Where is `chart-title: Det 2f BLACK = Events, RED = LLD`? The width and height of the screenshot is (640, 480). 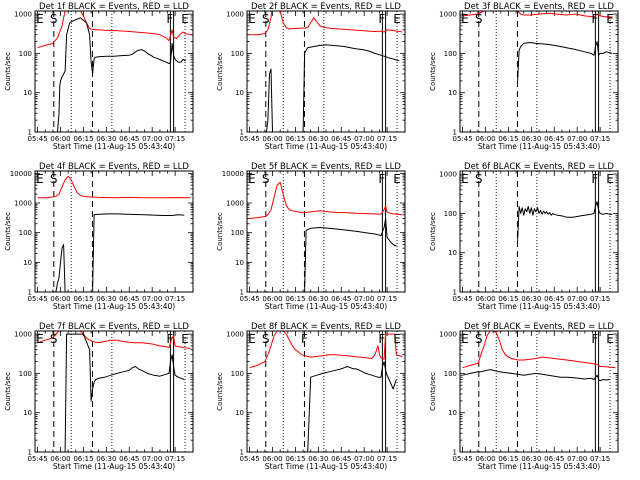
chart-title: Det 2f BLACK = Events, RED = LLD is located at coordinates (326, 7).